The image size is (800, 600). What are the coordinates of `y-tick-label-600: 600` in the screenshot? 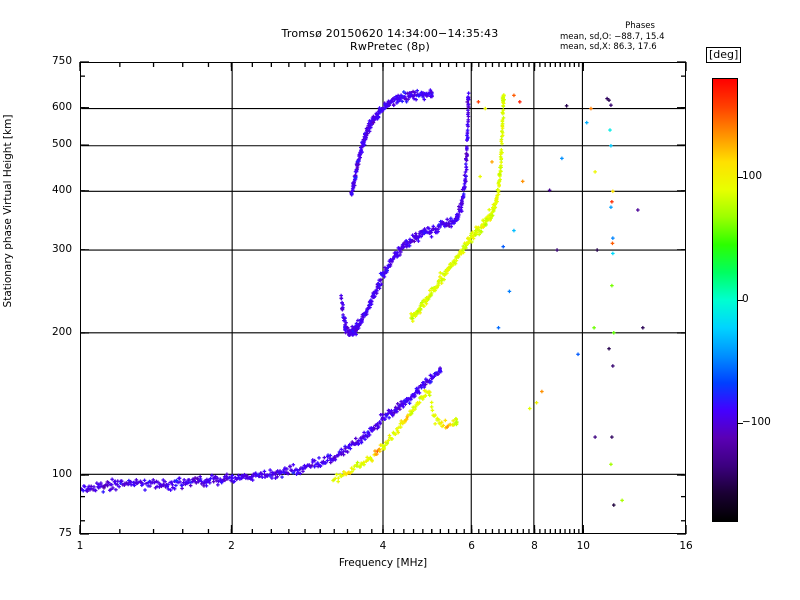 It's located at (61, 106).